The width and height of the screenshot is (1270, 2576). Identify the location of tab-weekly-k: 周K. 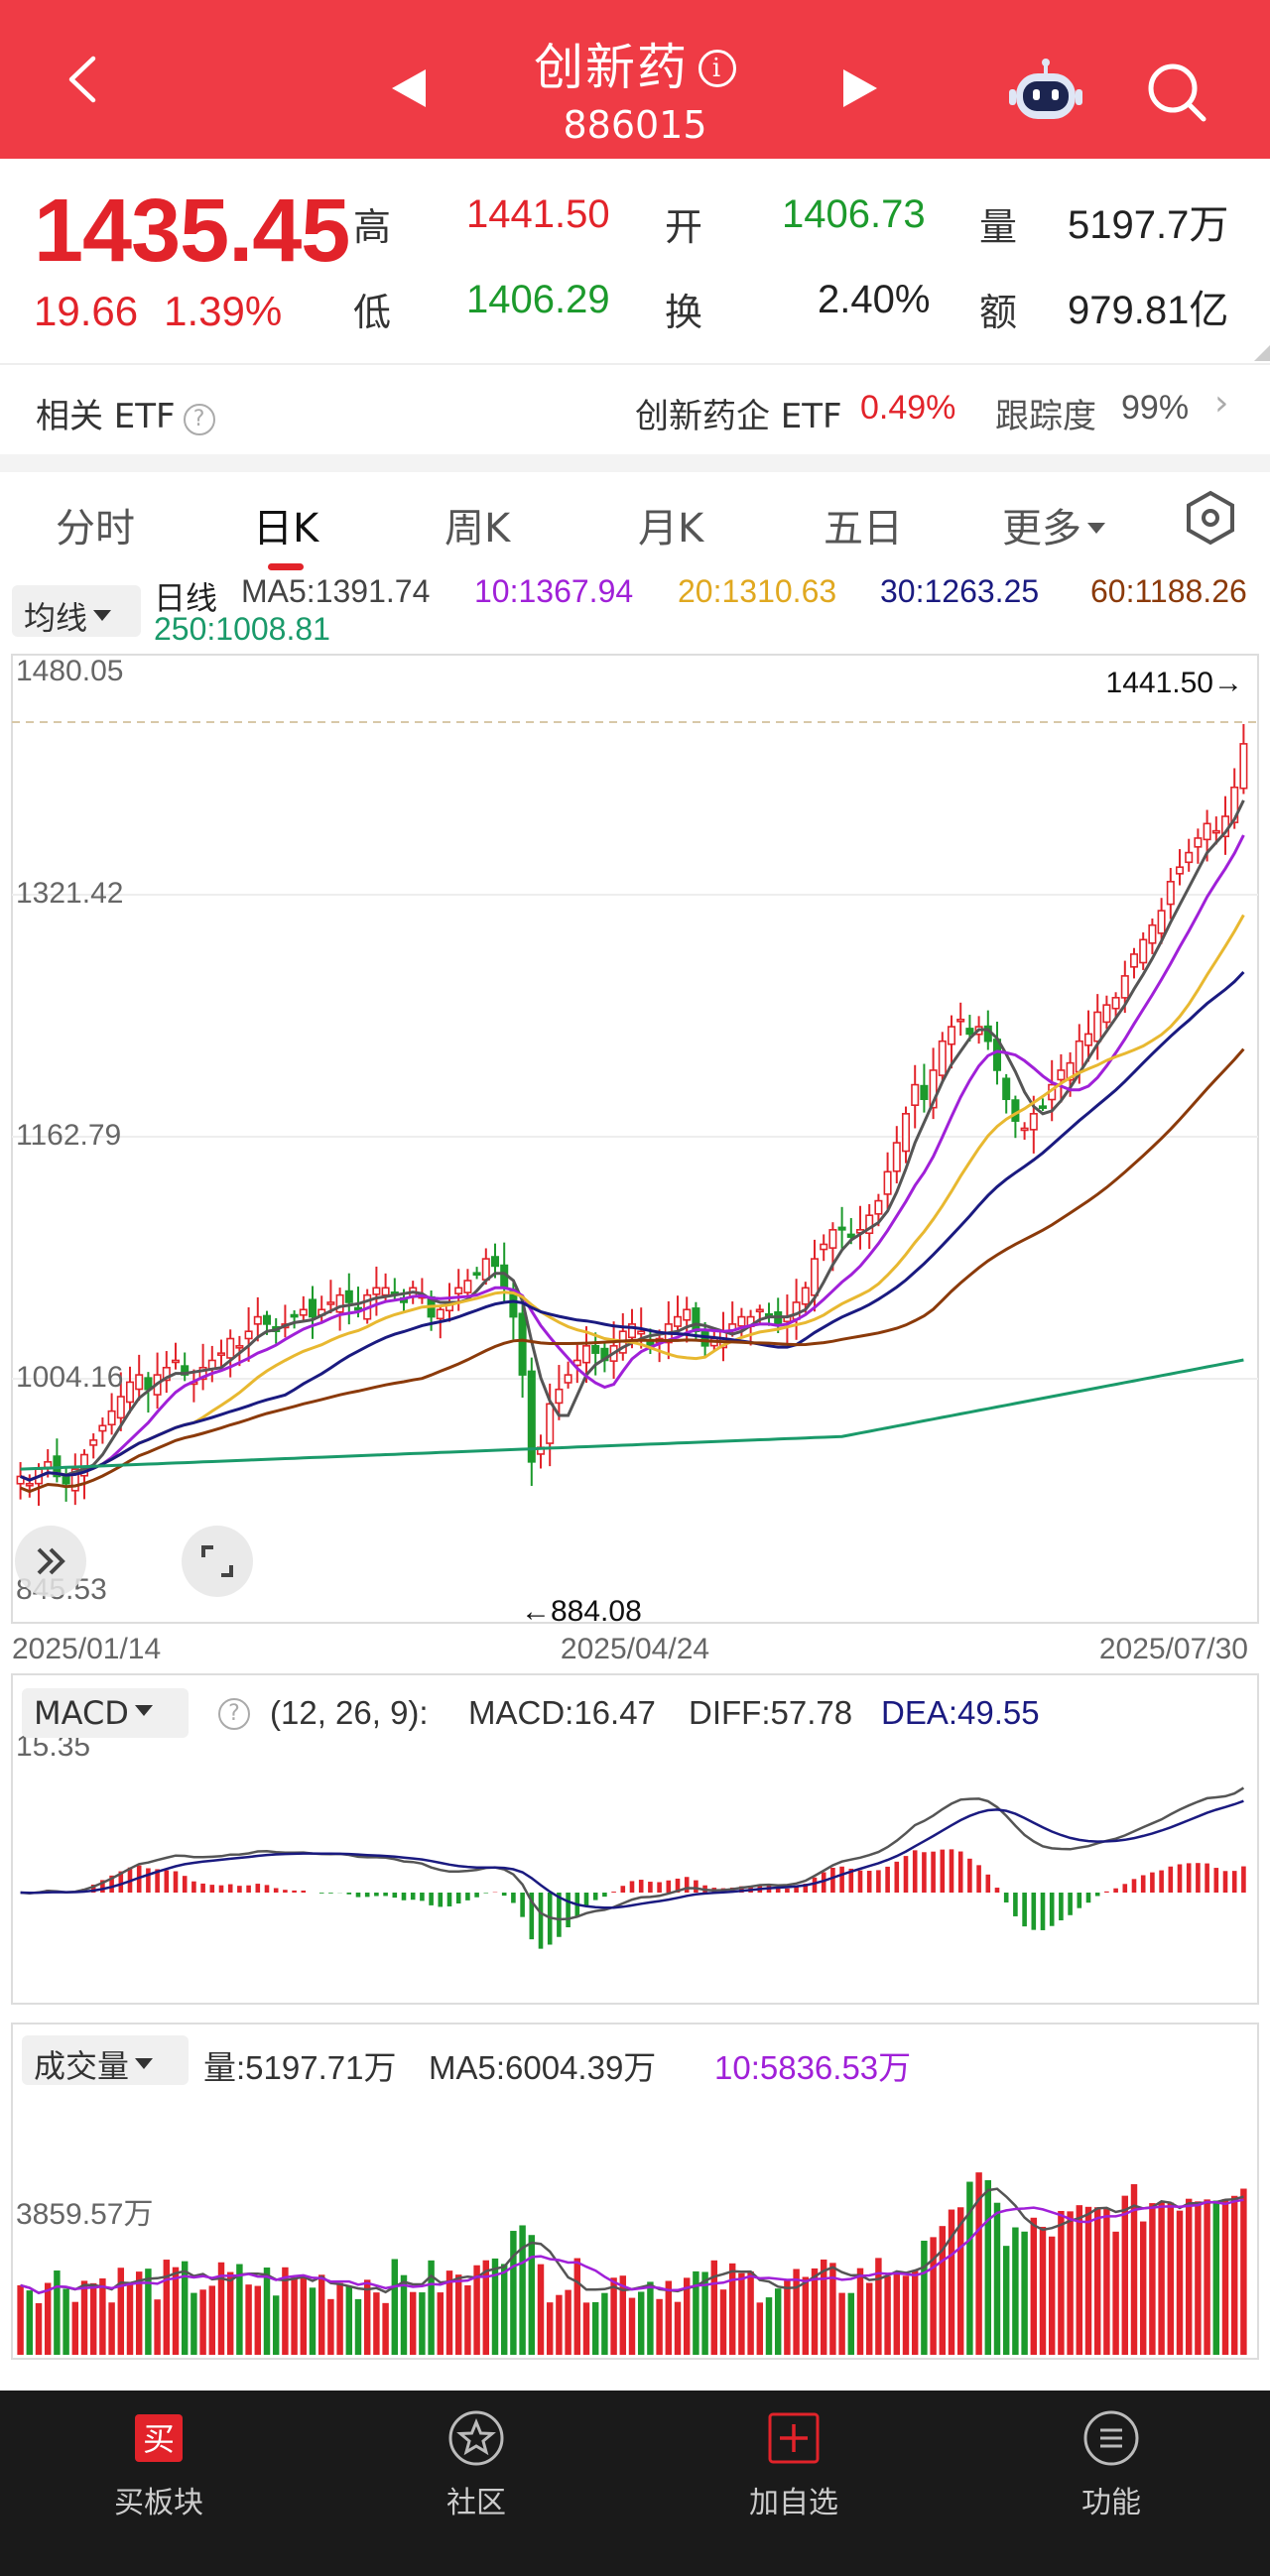
(477, 529).